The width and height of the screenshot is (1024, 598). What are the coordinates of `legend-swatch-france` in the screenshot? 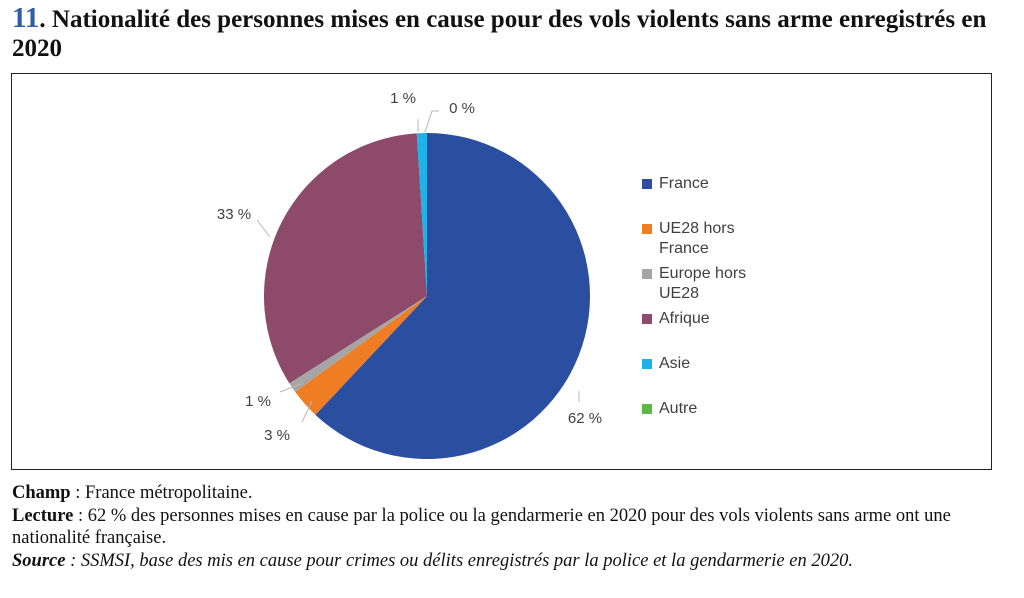 It's located at (647, 184).